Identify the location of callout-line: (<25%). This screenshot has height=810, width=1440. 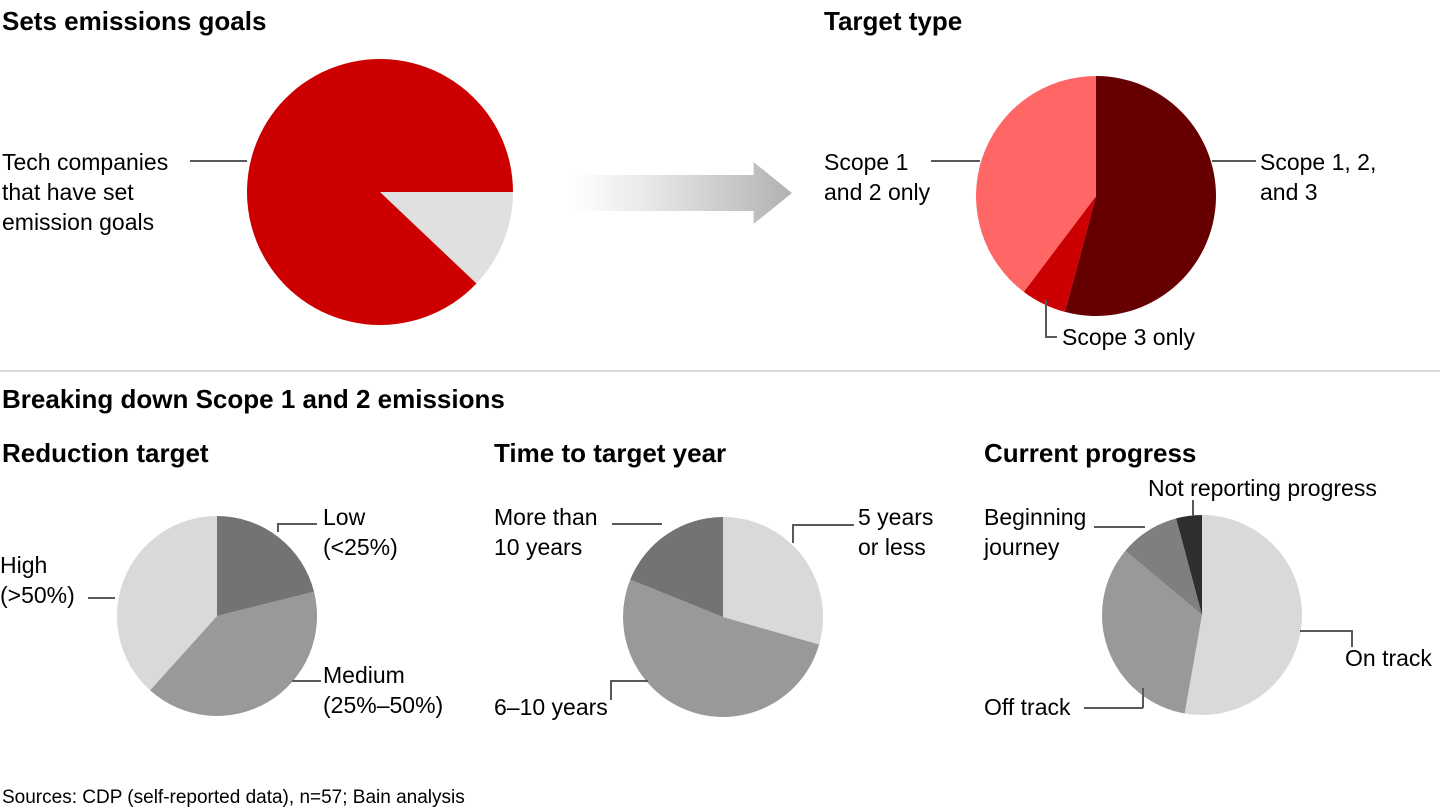
(360, 547).